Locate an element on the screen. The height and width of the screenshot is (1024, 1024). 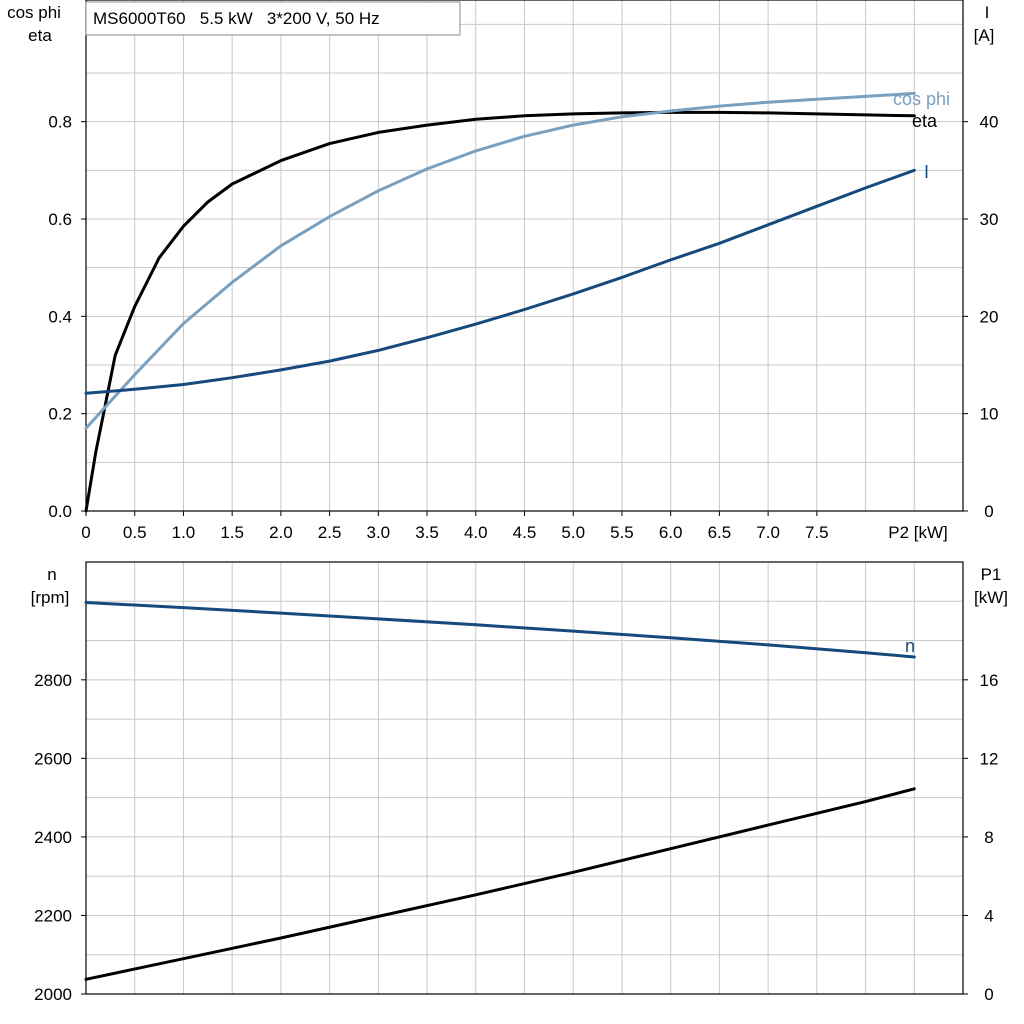
upper-left-tick-label: 0.6 is located at coordinates (60, 219).